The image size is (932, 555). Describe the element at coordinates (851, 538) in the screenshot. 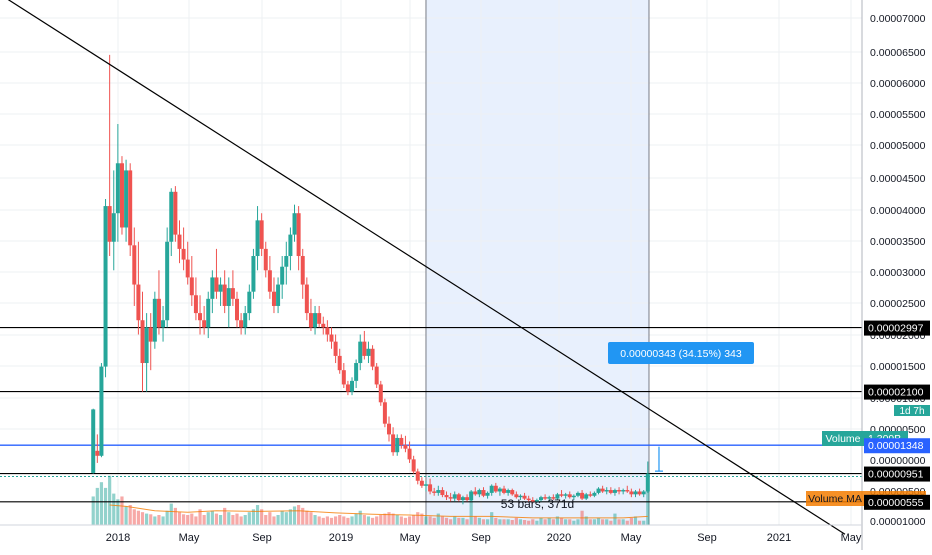

I see `time-tick-label: May` at that location.